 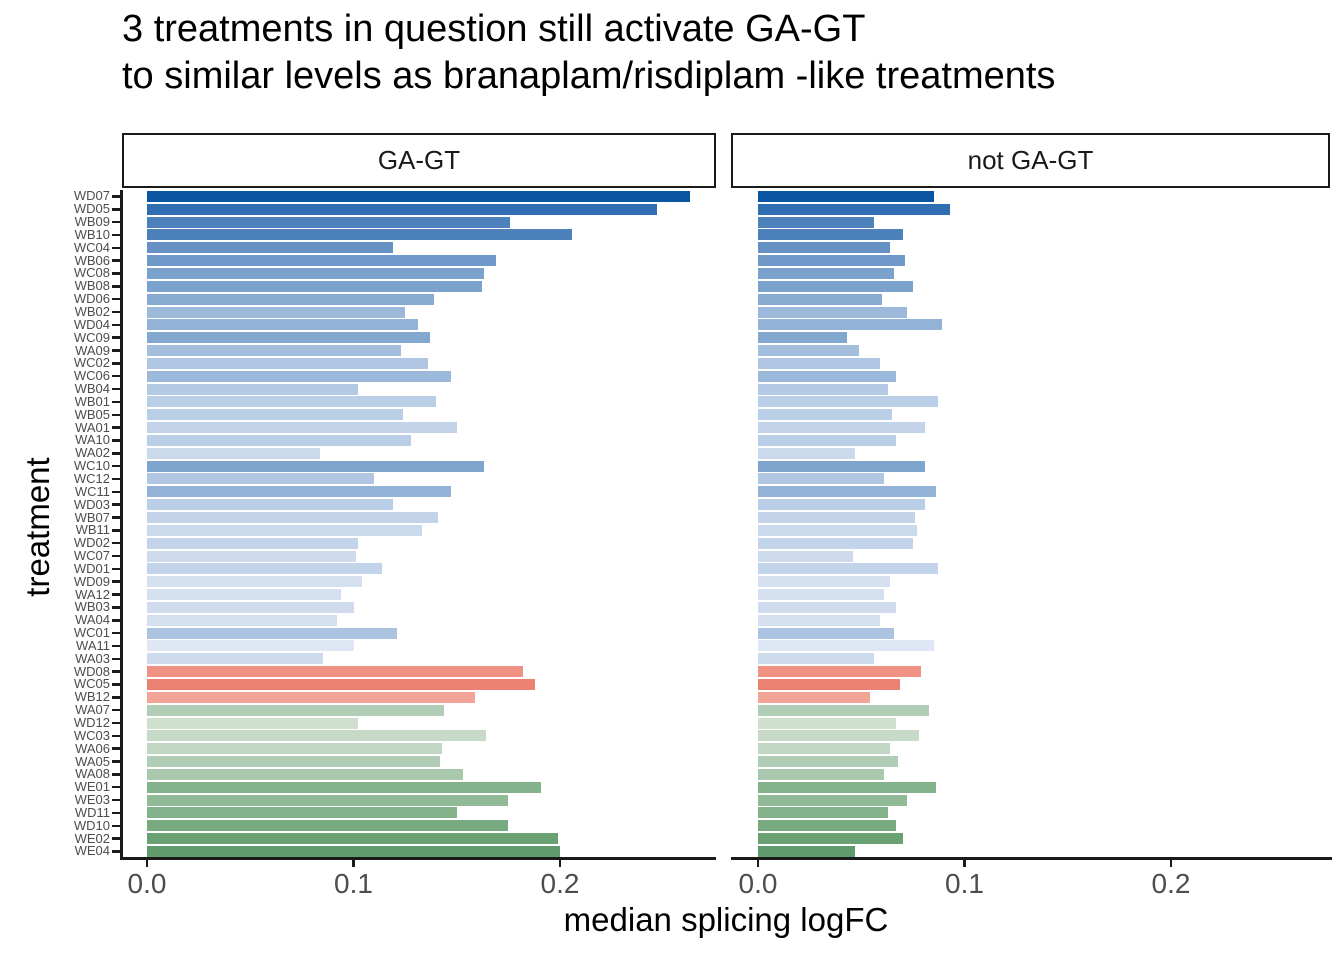 What do you see at coordinates (275, 415) in the screenshot?
I see `bar-WB05` at bounding box center [275, 415].